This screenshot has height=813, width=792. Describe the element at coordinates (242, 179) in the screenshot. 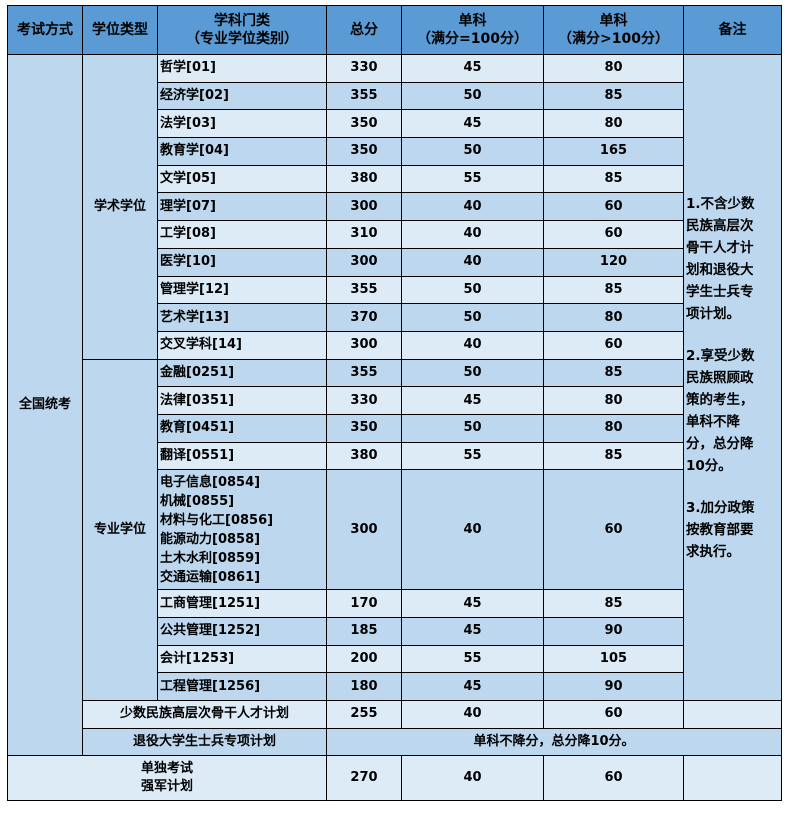

I see `subject-cell: 文学[05]` at that location.